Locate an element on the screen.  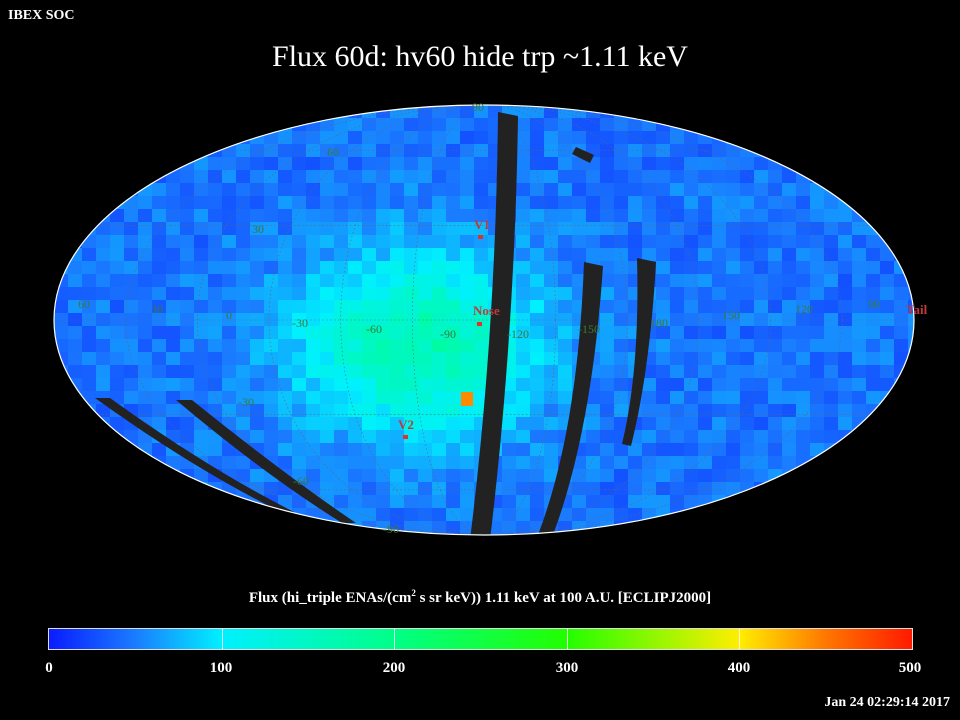
lat-label-60: 60 is located at coordinates (333, 152).